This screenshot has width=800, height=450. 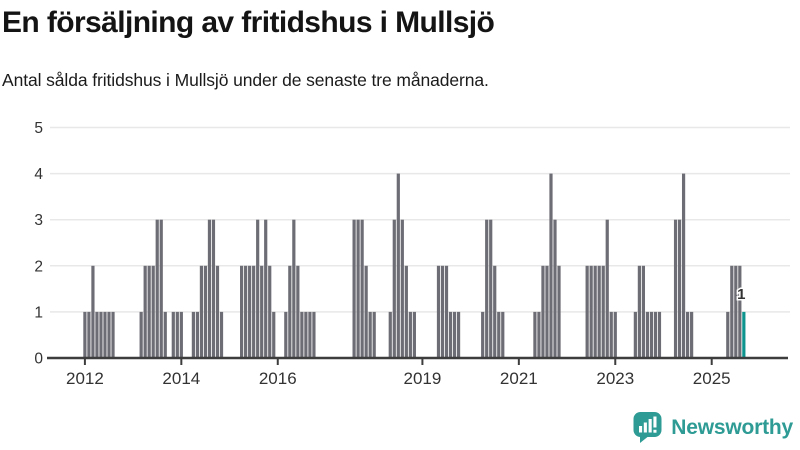 What do you see at coordinates (519, 378) in the screenshot?
I see `x-axis-label: 2021` at bounding box center [519, 378].